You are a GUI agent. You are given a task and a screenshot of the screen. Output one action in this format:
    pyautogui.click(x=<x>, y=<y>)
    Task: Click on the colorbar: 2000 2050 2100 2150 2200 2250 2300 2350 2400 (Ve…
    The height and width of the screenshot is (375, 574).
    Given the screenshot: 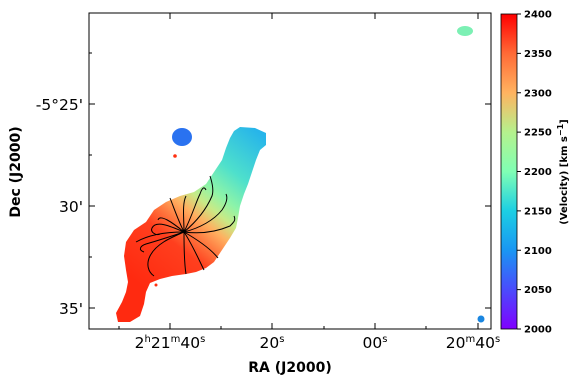 What is the action you would take?
    pyautogui.click(x=535, y=173)
    